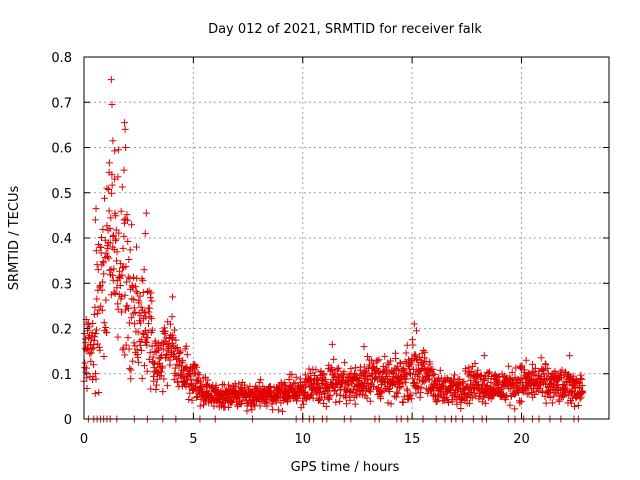 This screenshot has height=480, width=640. What do you see at coordinates (302, 439) in the screenshot?
I see `x-tick-label: 10` at bounding box center [302, 439].